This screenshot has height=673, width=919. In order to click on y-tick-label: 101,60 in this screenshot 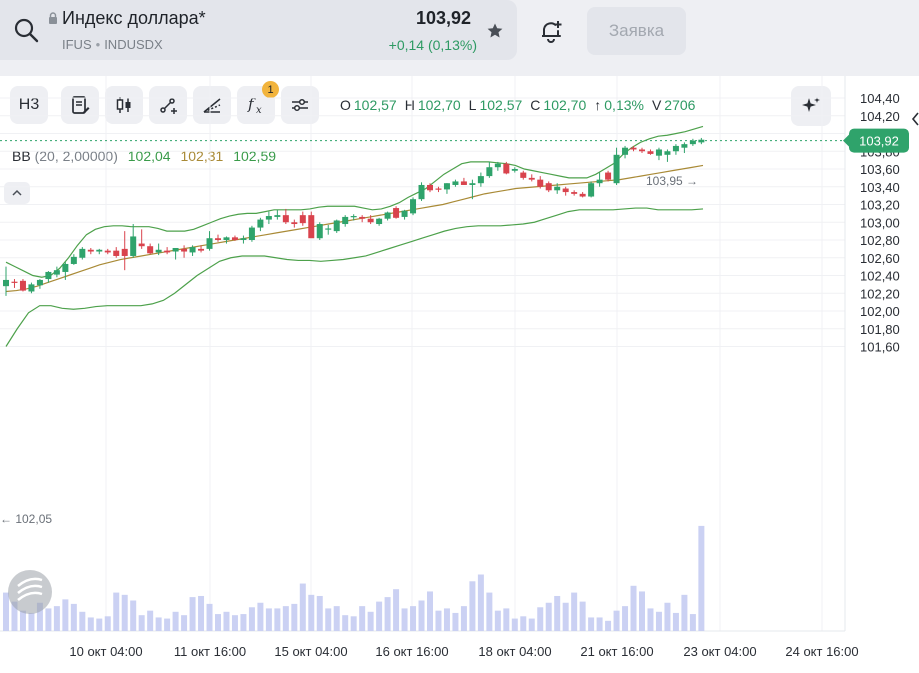, I will do `click(880, 347)`.